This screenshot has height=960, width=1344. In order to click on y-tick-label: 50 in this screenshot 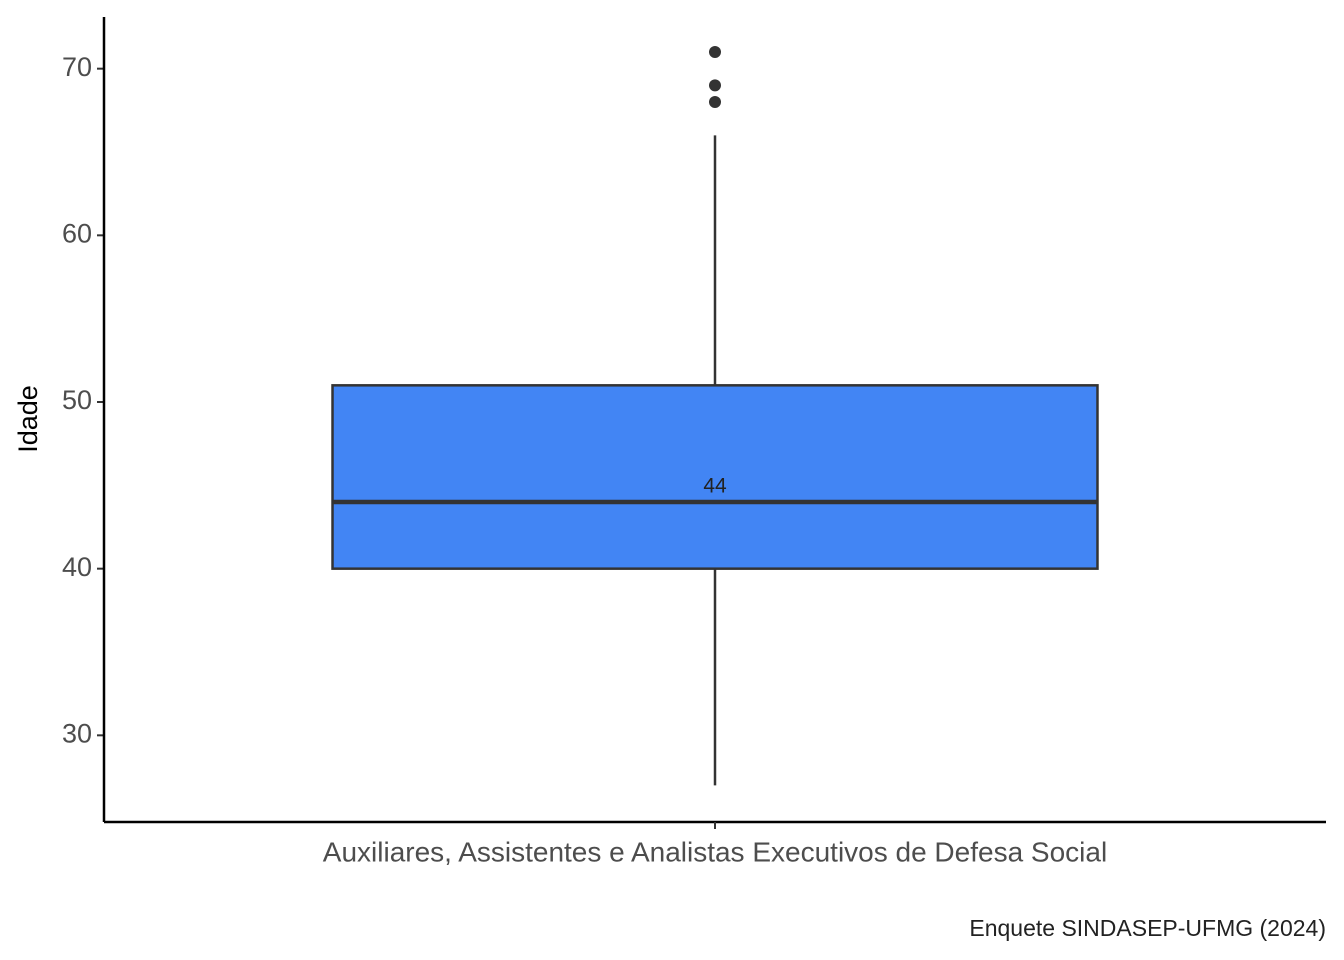, I will do `click(77, 400)`.